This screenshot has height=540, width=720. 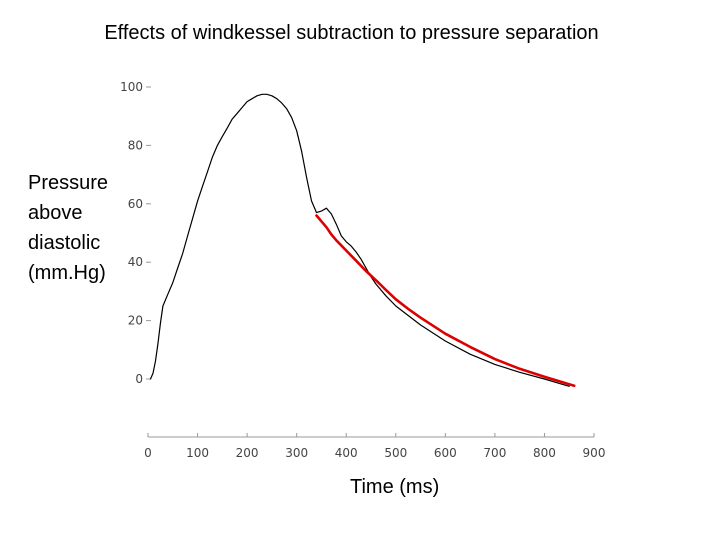 I want to click on y-tick-label: 80, so click(x=135, y=145).